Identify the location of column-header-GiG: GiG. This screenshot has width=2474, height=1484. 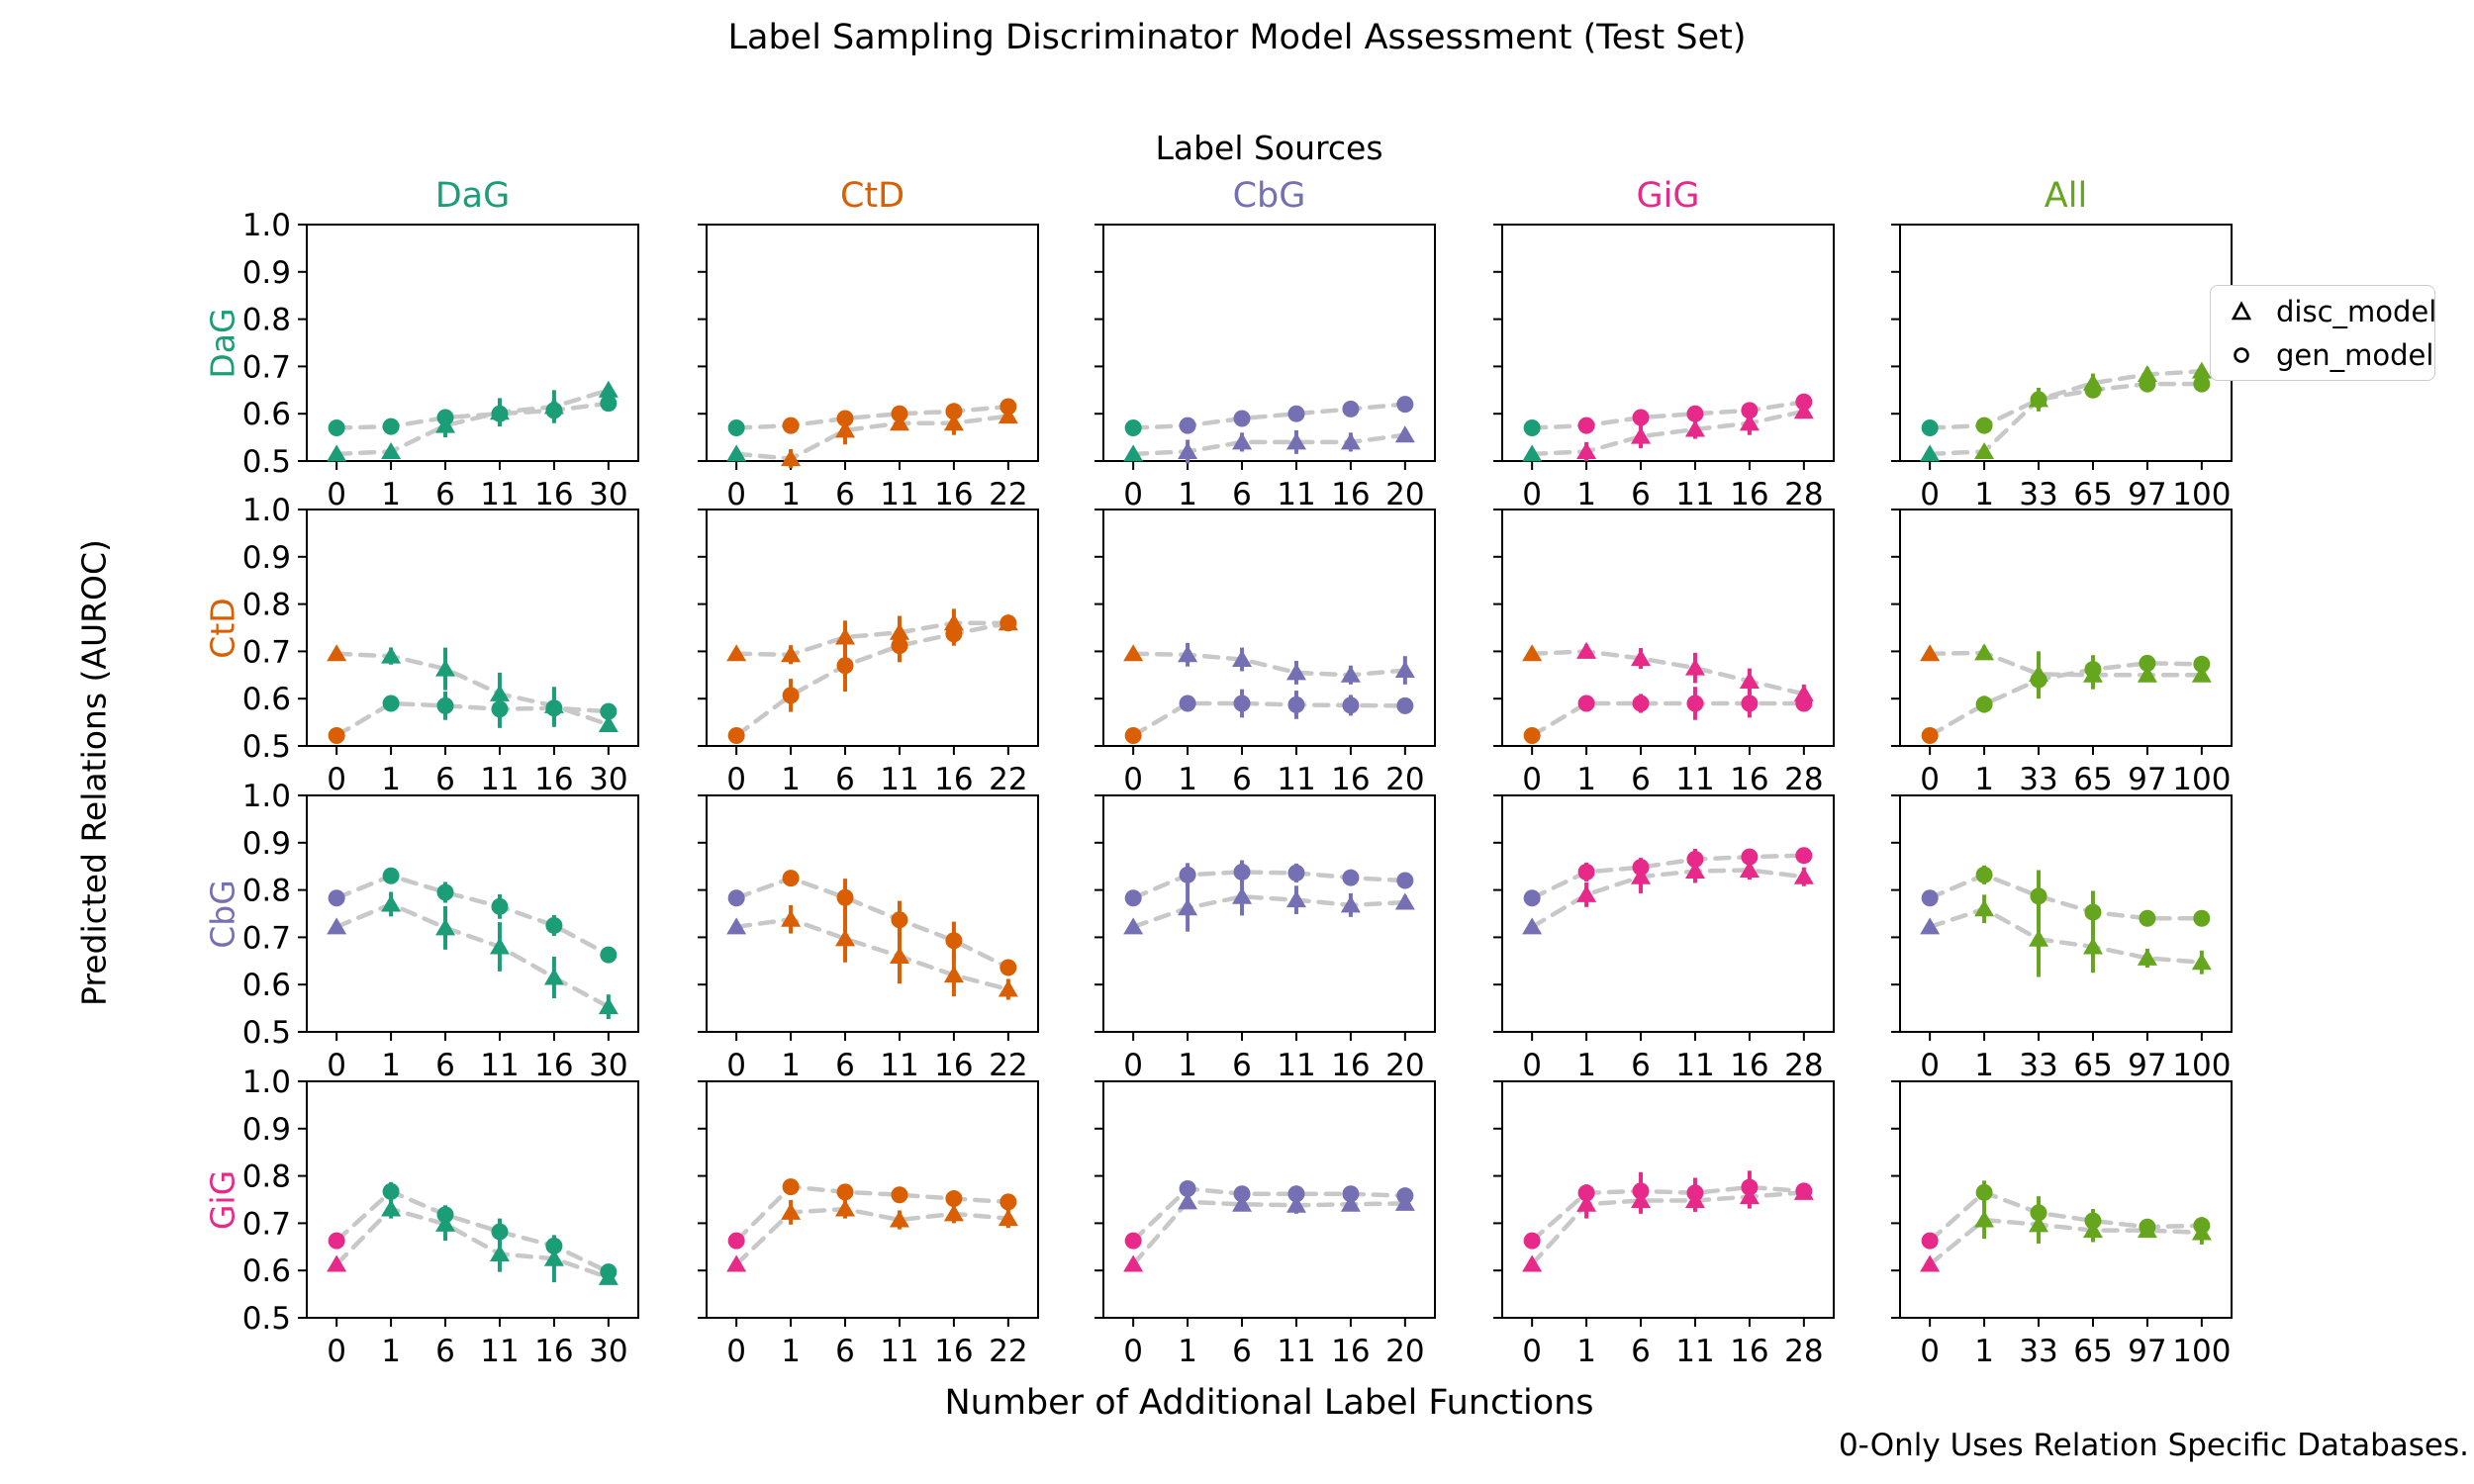
(1668, 196).